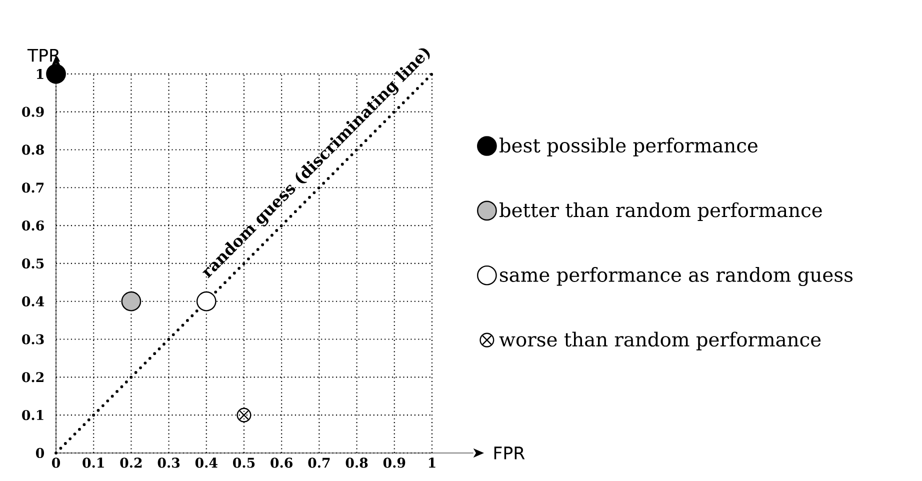 This screenshot has width=922, height=481. Describe the element at coordinates (40, 453) in the screenshot. I see `y-tick-label: 0` at that location.